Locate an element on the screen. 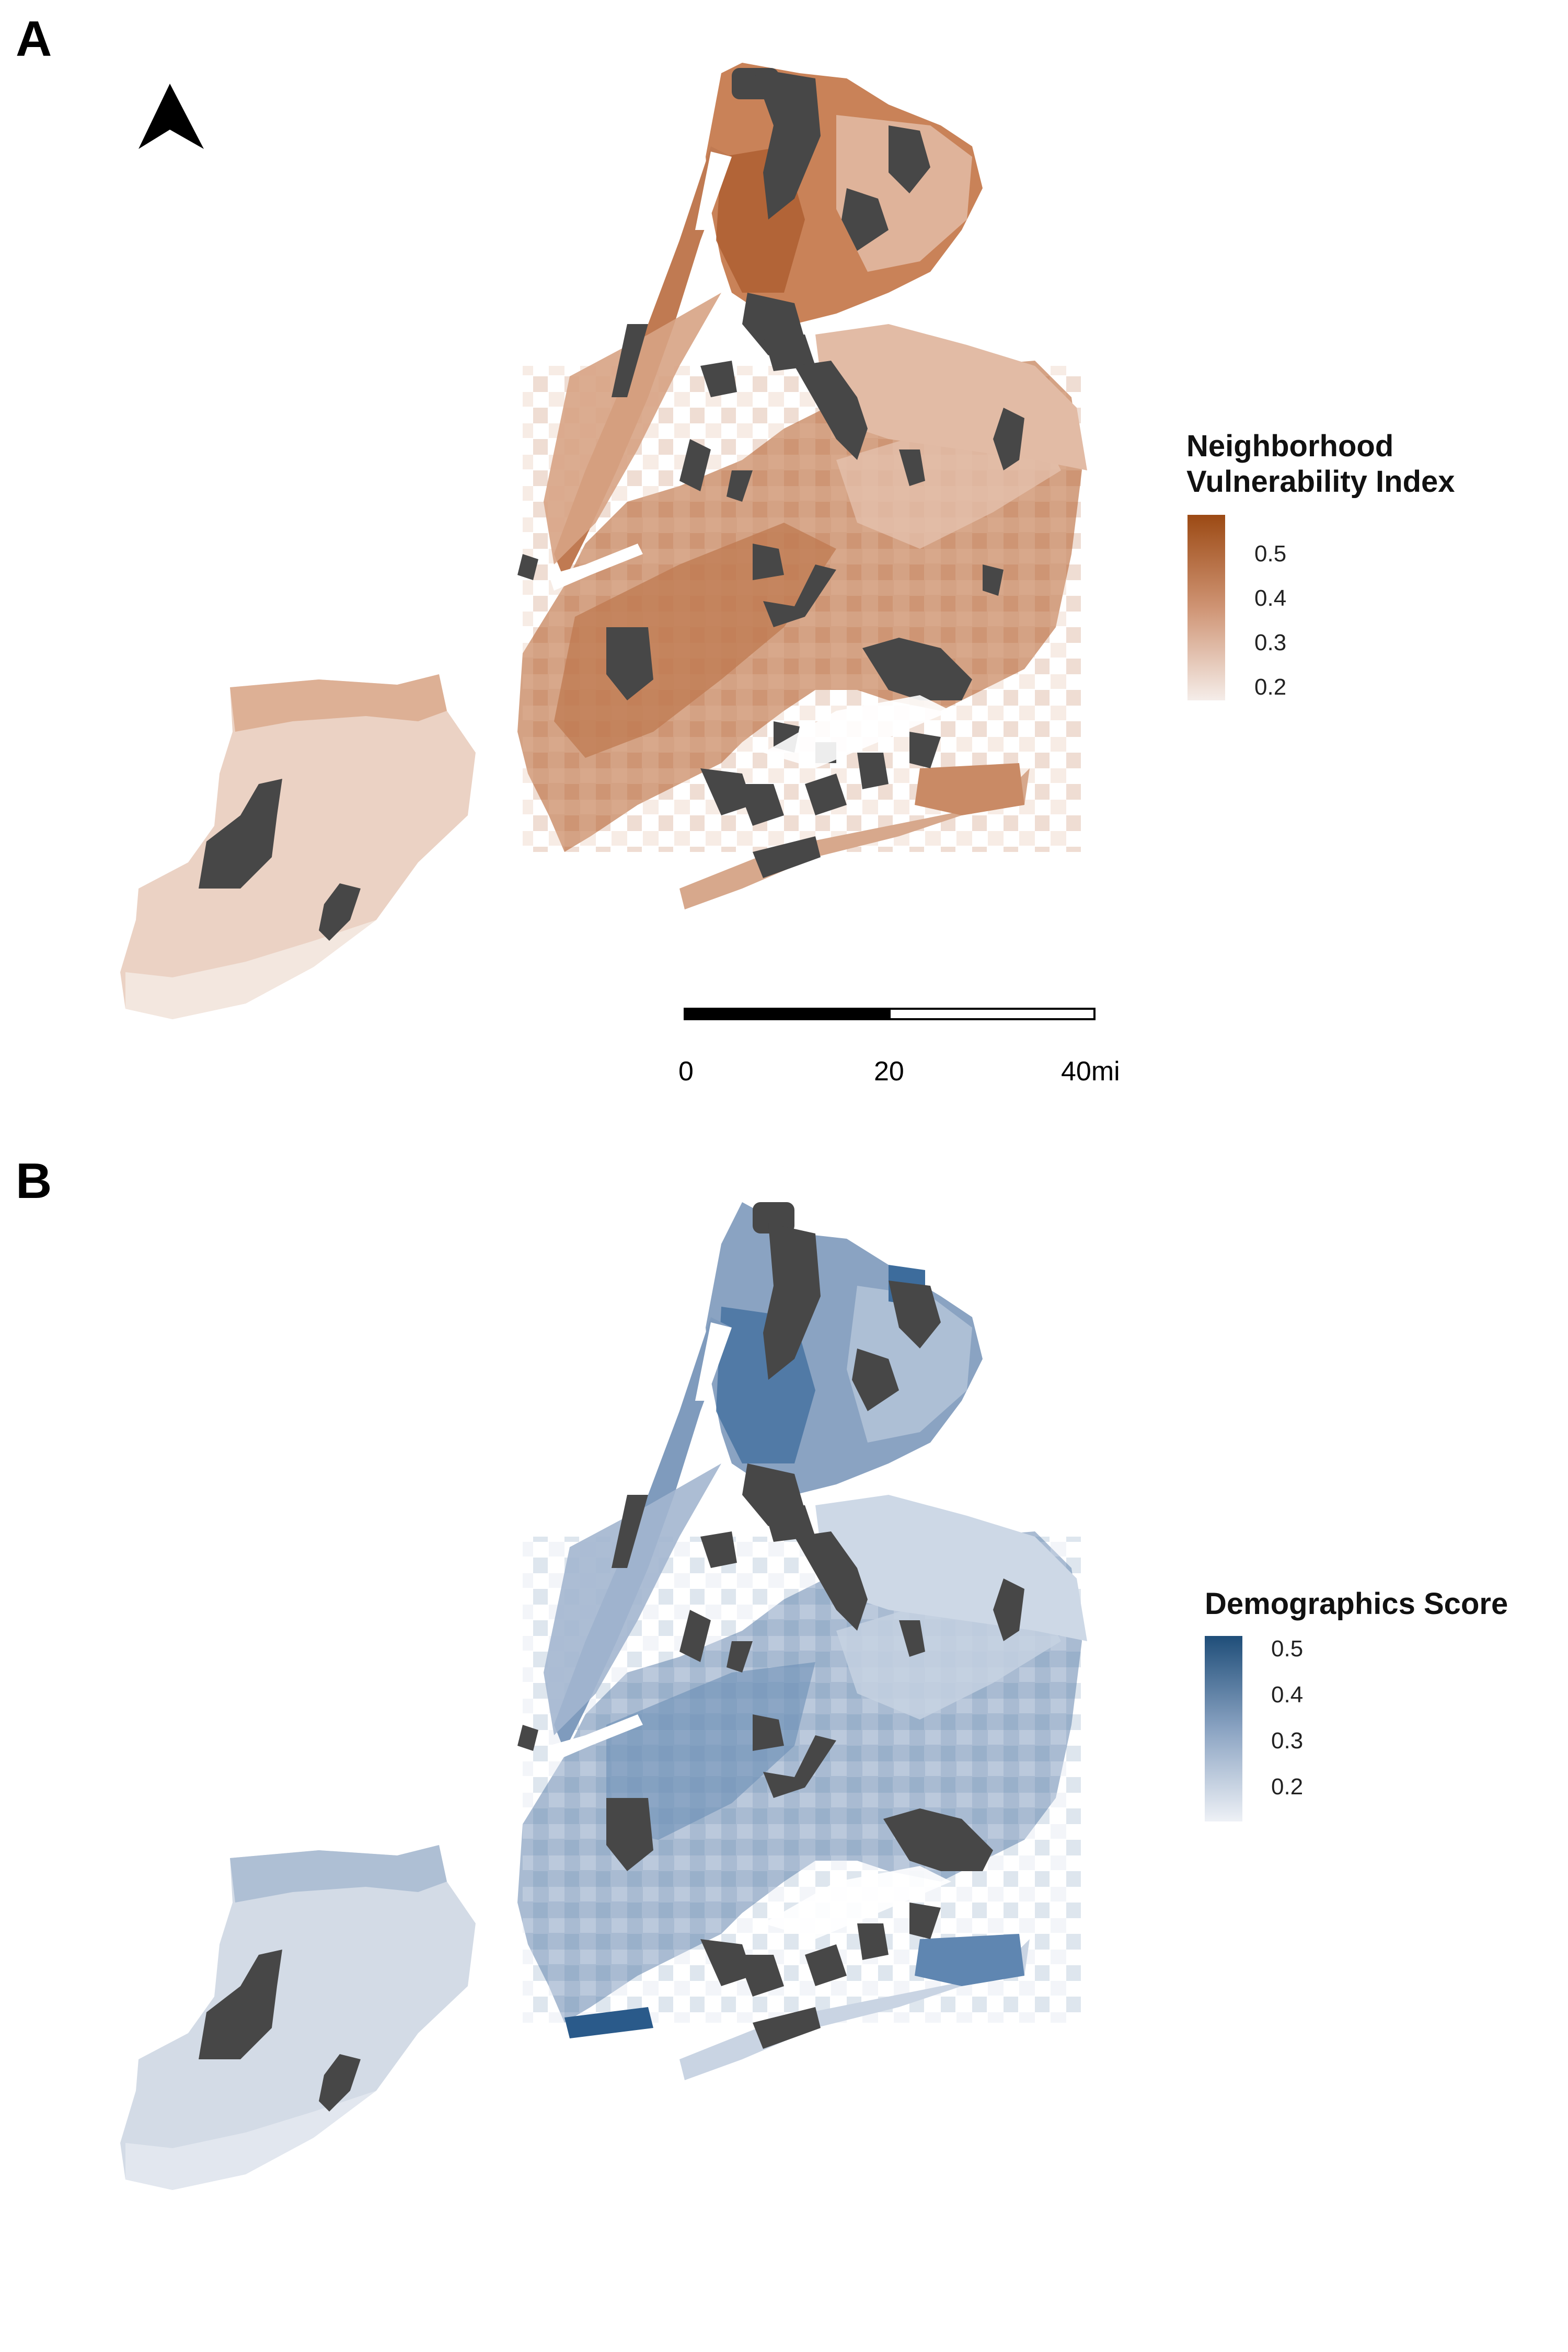  scale-label-20: 20 is located at coordinates (889, 1071).